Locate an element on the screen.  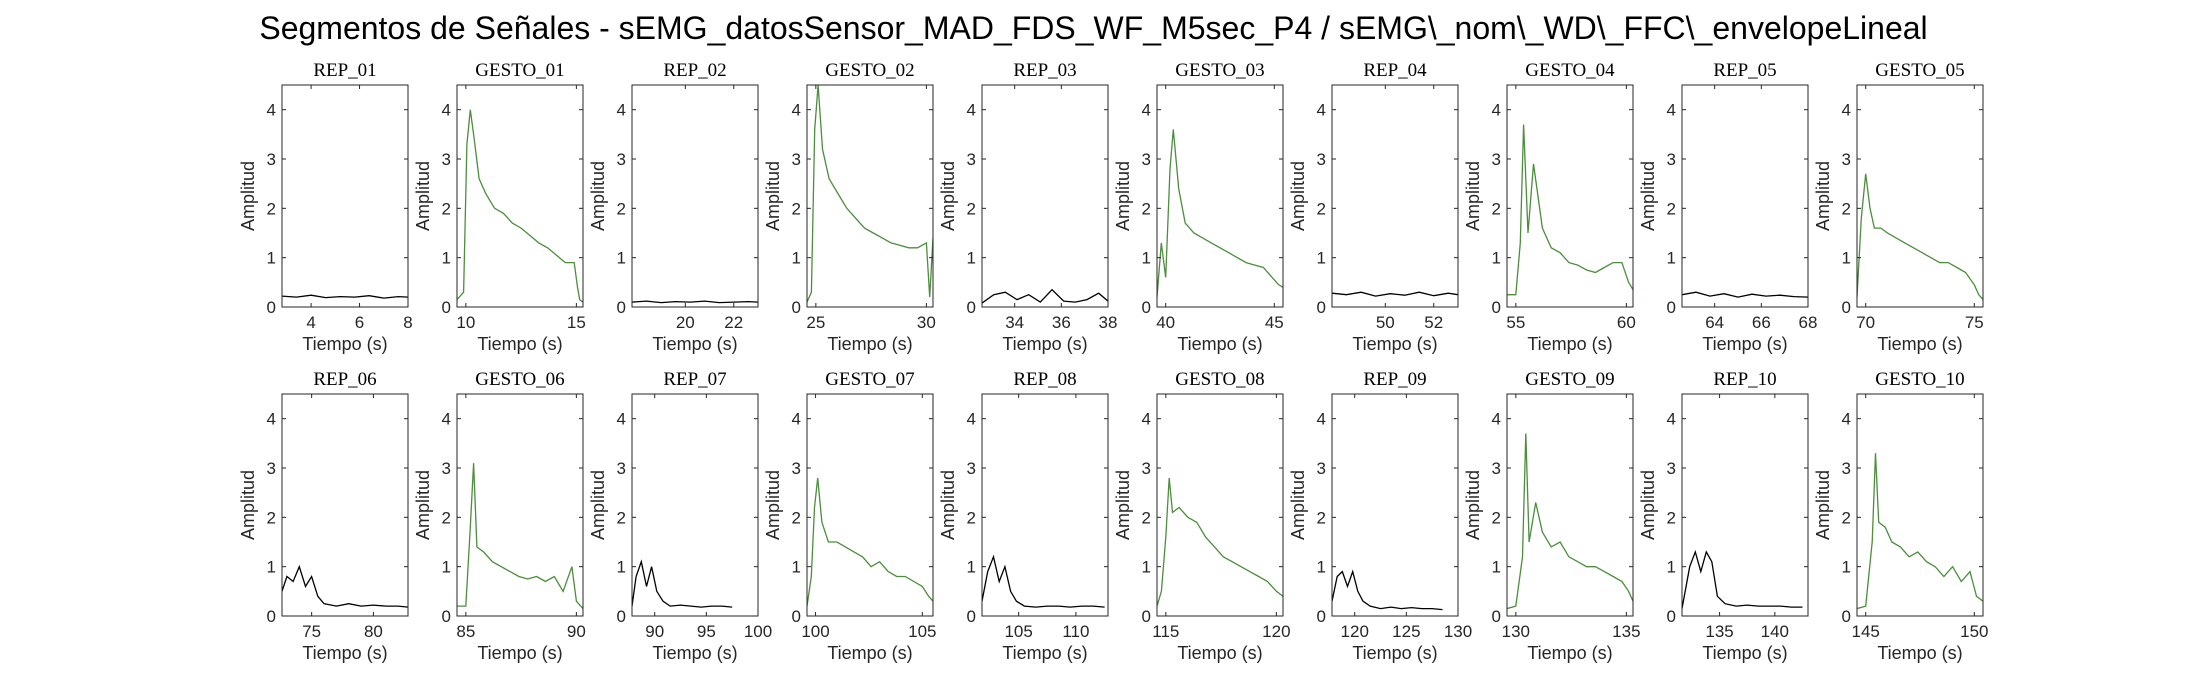
x-tick-label: 60 is located at coordinates (1626, 322).